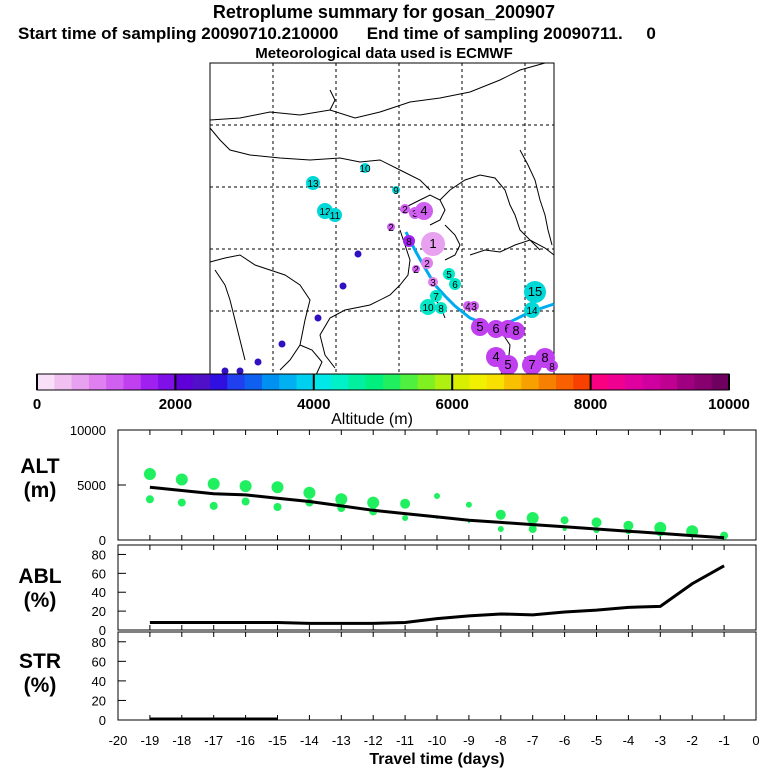 This screenshot has height=768, width=768. Describe the element at coordinates (661, 740) in the screenshot. I see `x-tick-label: -3` at that location.